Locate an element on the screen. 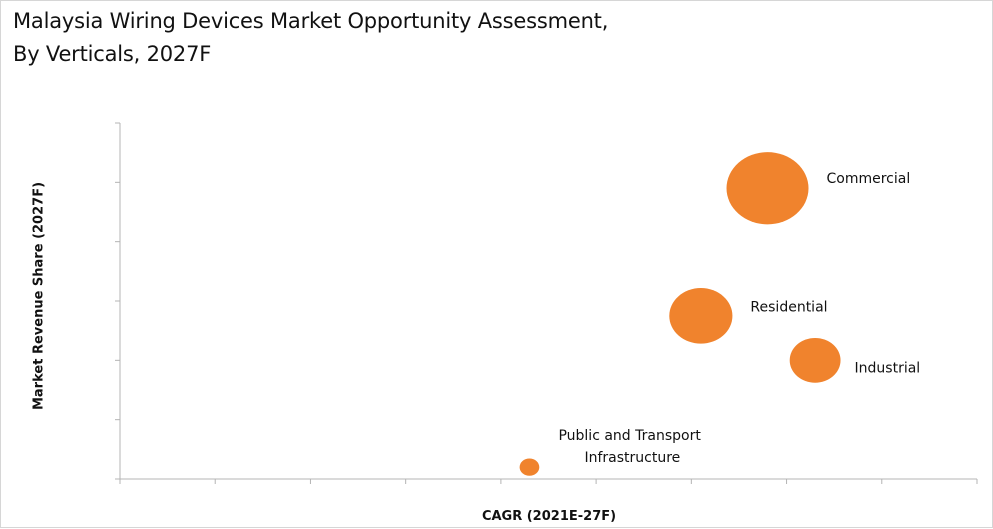  bubble-label-residential: Residential is located at coordinates (788, 308).